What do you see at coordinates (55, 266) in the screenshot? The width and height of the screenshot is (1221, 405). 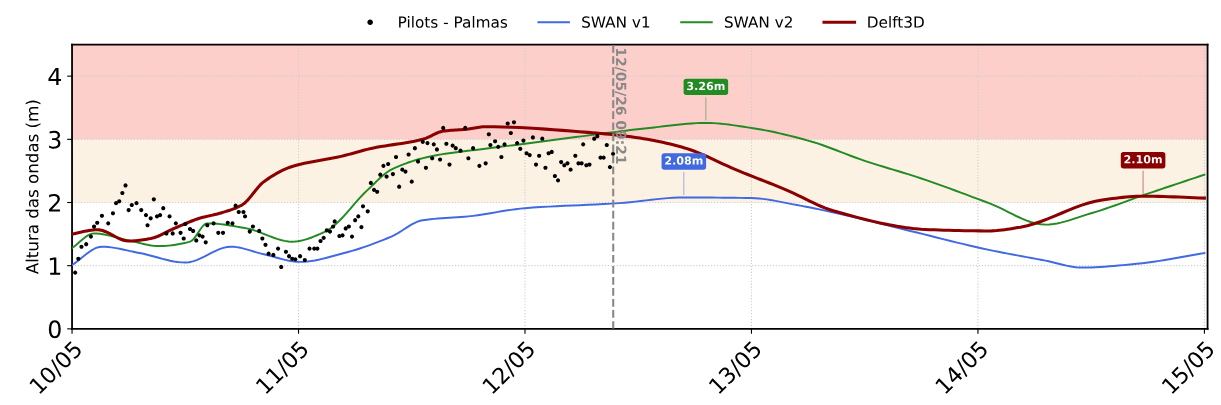 I see `y-tick-label: 1` at bounding box center [55, 266].